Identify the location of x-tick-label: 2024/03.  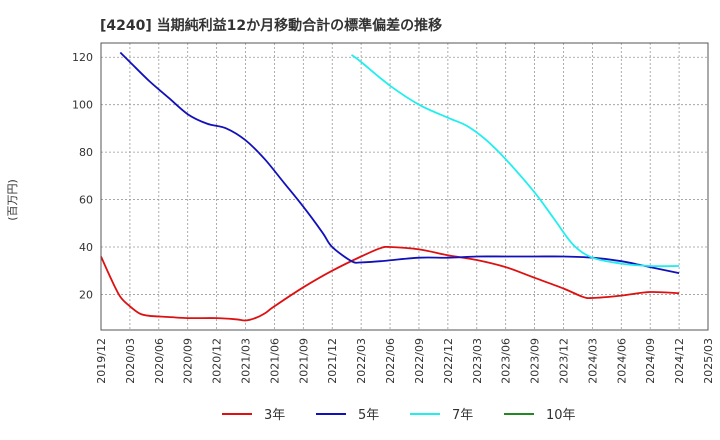
(592, 361).